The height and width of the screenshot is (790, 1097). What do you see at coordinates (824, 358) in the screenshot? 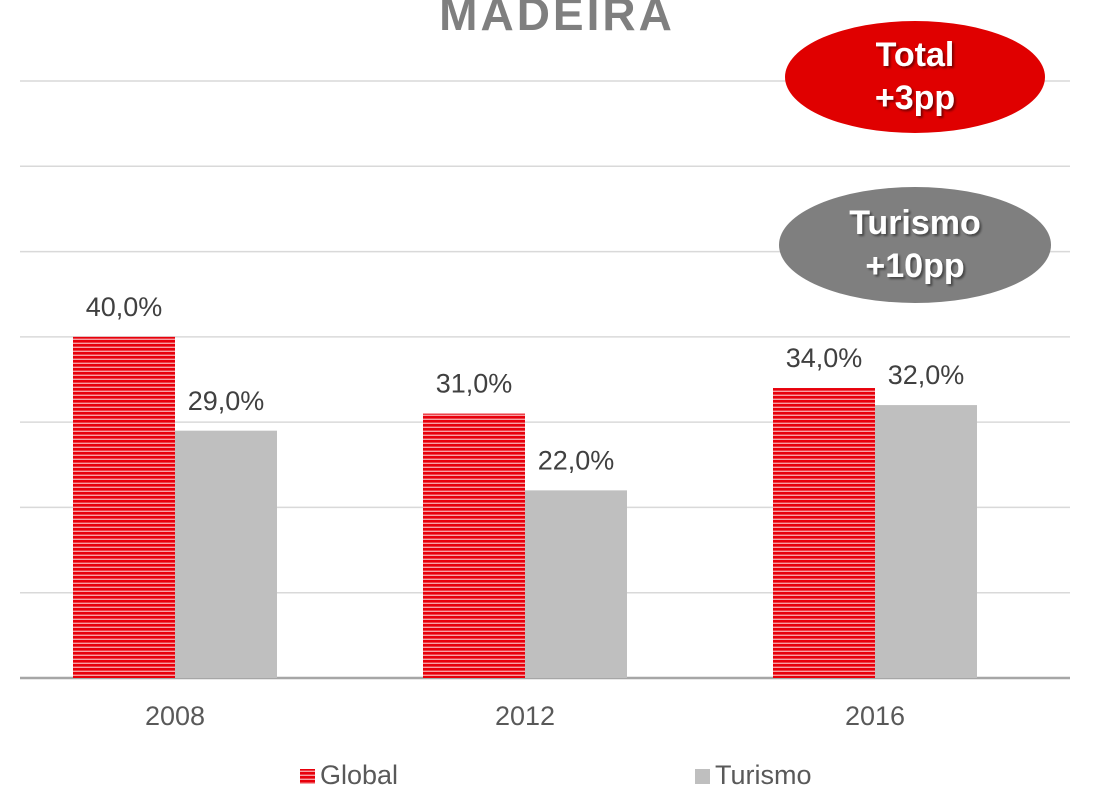
I see `value-label: 34,0%` at bounding box center [824, 358].